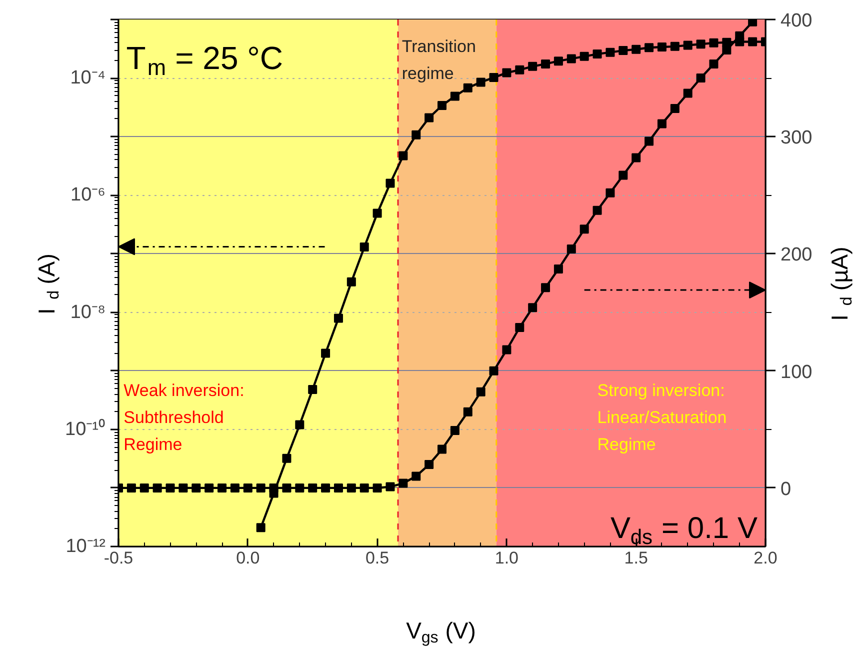 The height and width of the screenshot is (650, 858). I want to click on x-tick-label: 1.0, so click(506, 558).